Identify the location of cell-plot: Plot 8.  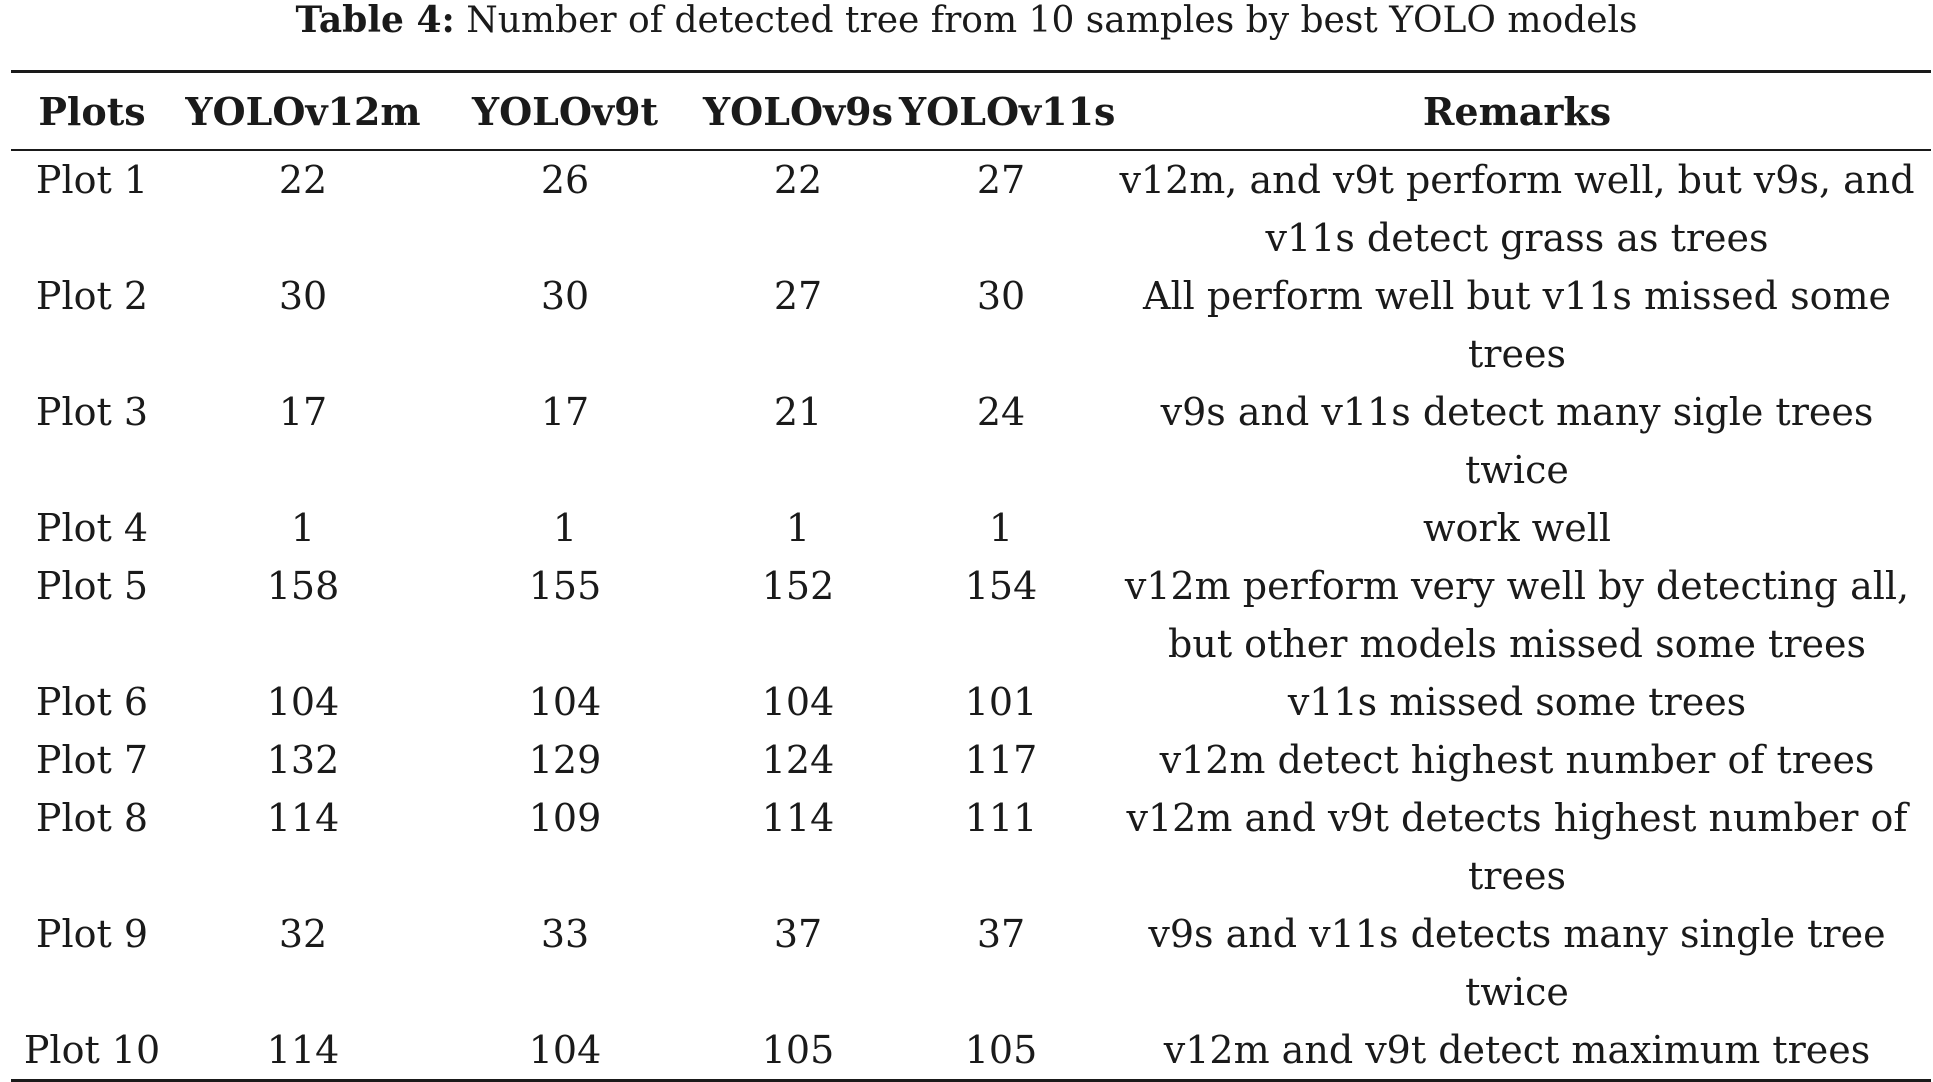
(92, 818).